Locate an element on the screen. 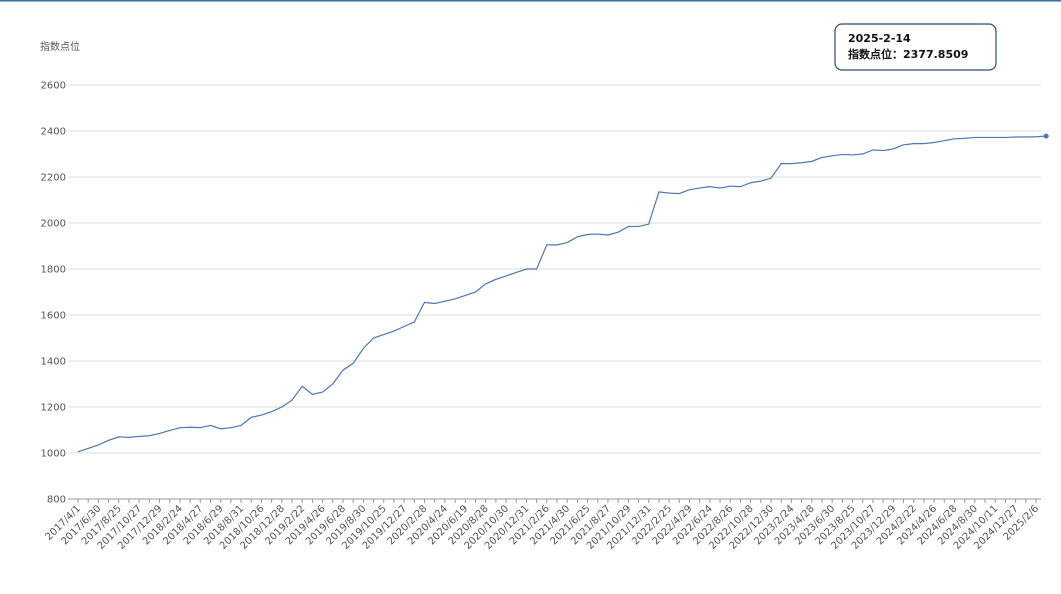 This screenshot has height=594, width=1061. y-tick-label: 2200 is located at coordinates (53, 178).